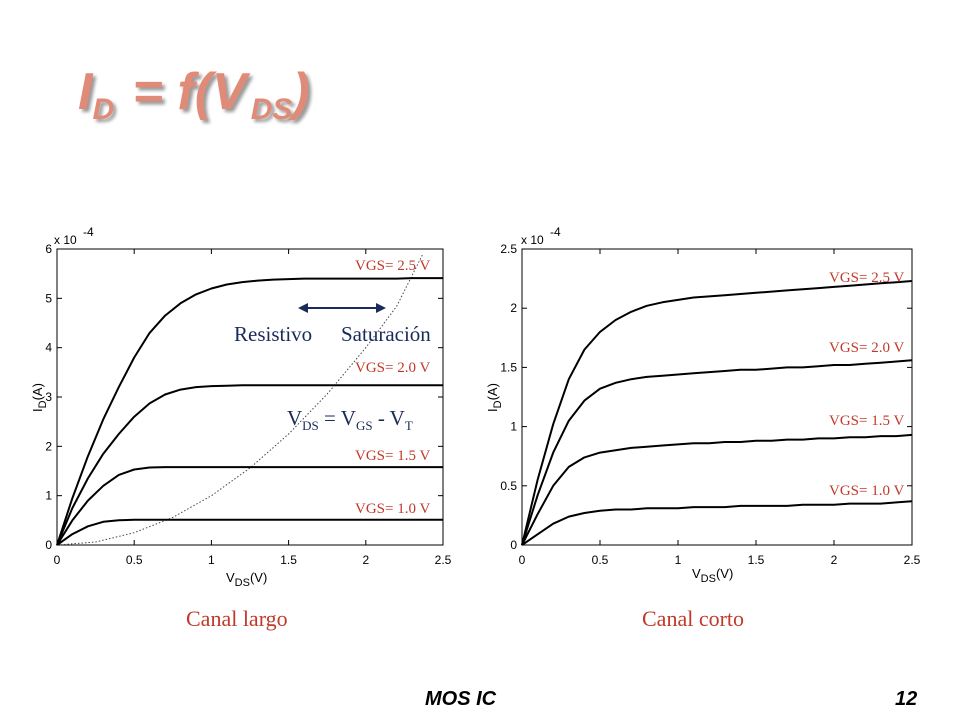 The image size is (960, 720). Describe the element at coordinates (866, 421) in the screenshot. I see `right-series-label-2: VGS= 1.5 V` at that location.